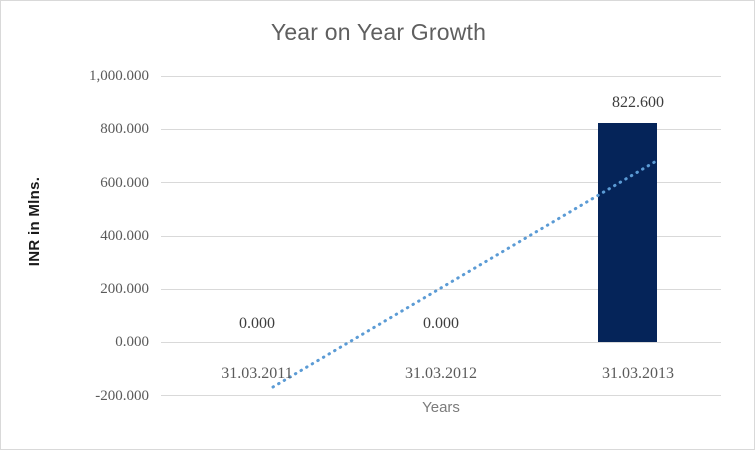 The image size is (755, 450). I want to click on bar-31-03-2013, so click(628, 232).